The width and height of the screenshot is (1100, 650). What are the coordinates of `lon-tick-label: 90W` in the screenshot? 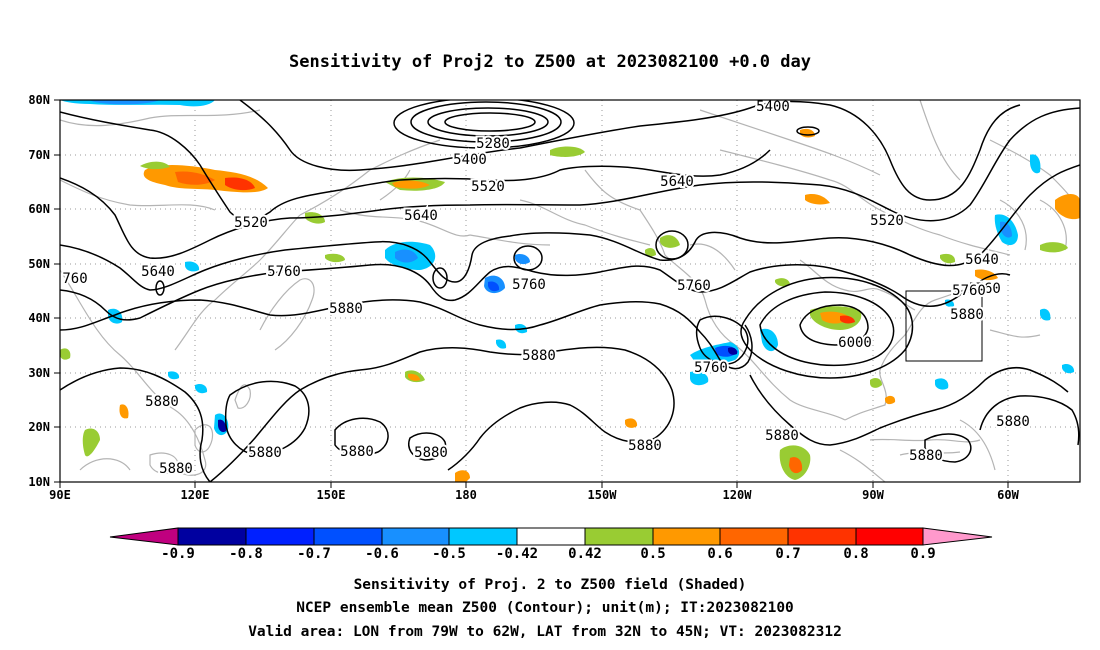 It's located at (873, 495).